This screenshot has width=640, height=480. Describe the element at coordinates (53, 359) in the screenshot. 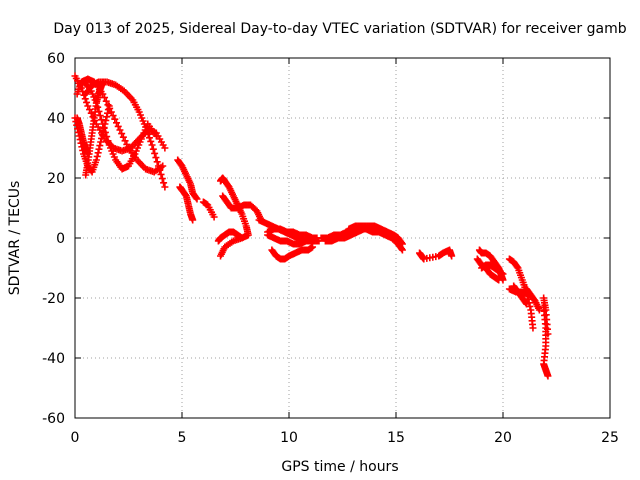

I see `y-tick-label: -40` at that location.